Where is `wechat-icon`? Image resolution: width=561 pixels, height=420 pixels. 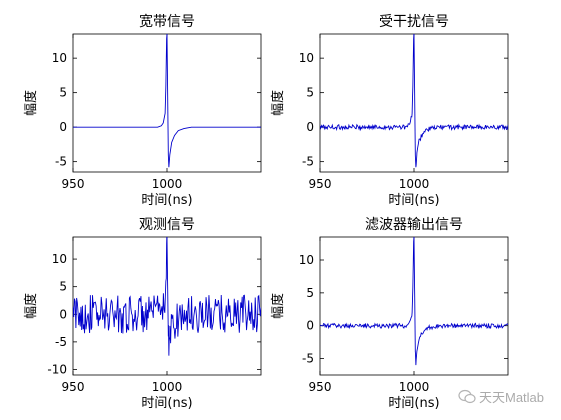
wechat-icon is located at coordinates (467, 396).